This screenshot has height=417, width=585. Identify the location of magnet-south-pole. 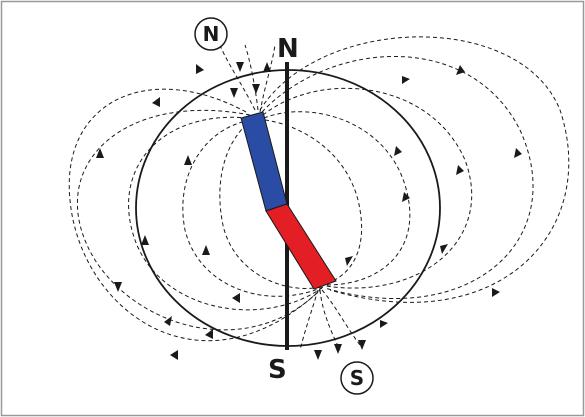
(301, 246).